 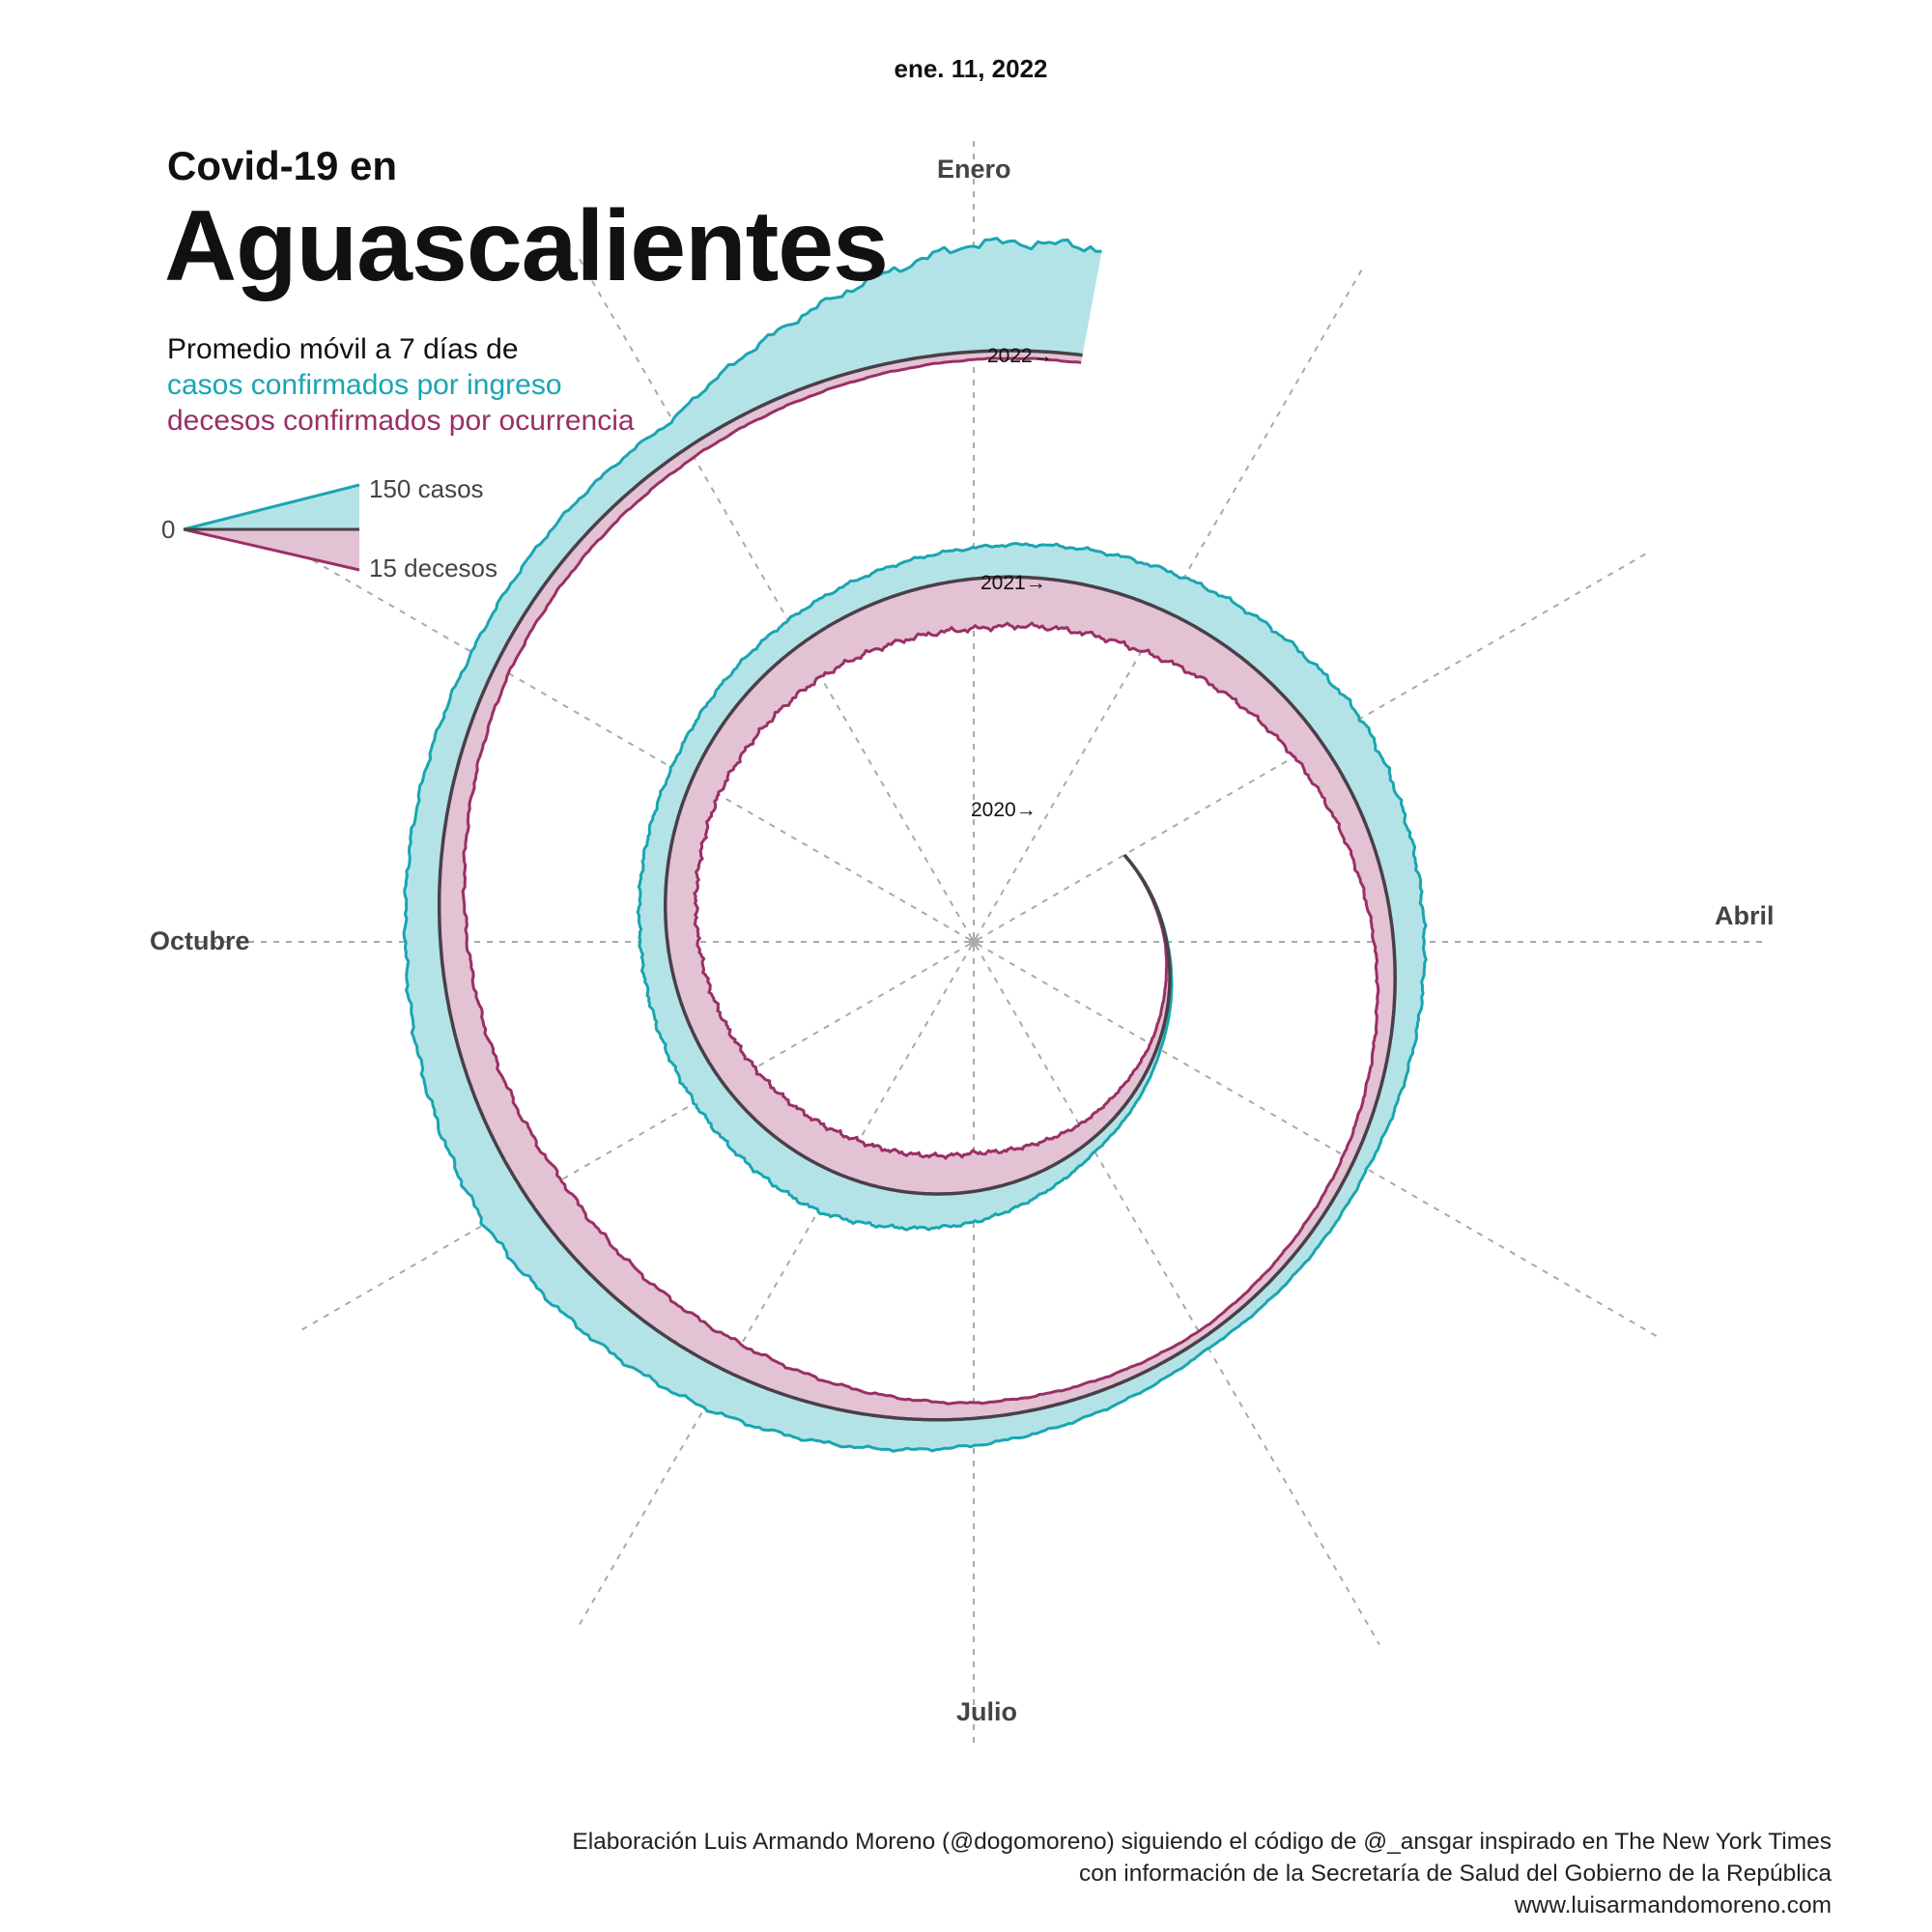 I want to click on year-label-3: 2022→, so click(x=1020, y=356).